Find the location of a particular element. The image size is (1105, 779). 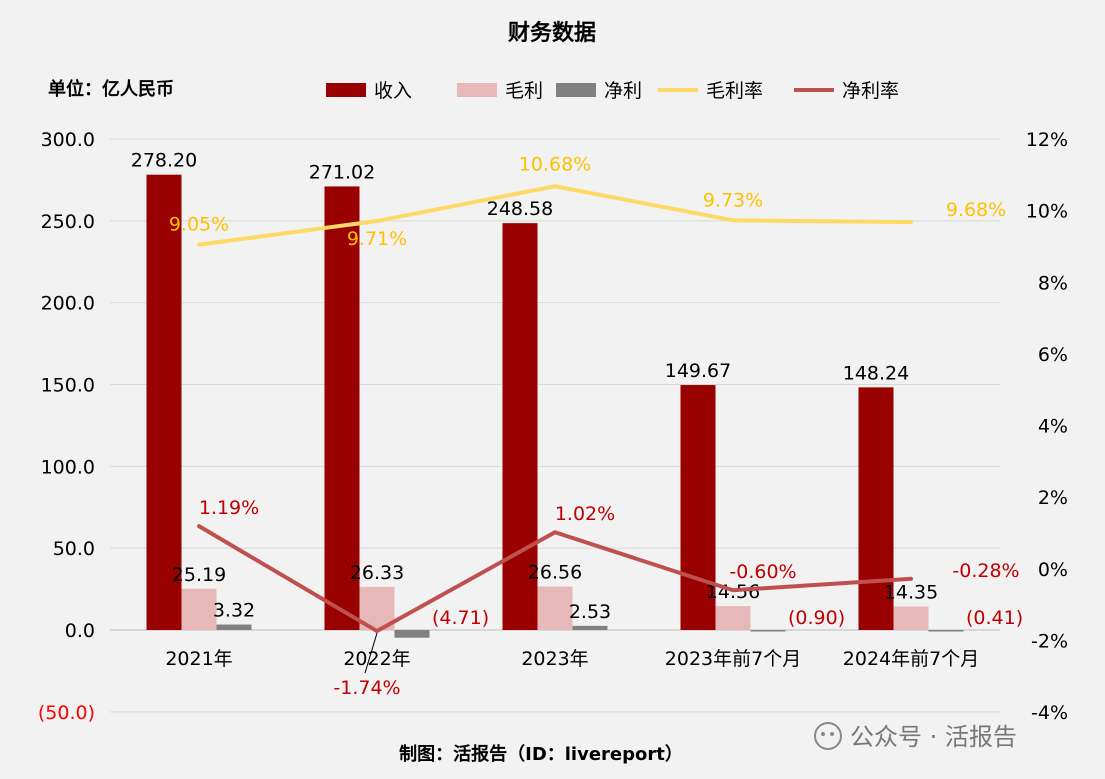

bar-收入-3 is located at coordinates (698, 507).